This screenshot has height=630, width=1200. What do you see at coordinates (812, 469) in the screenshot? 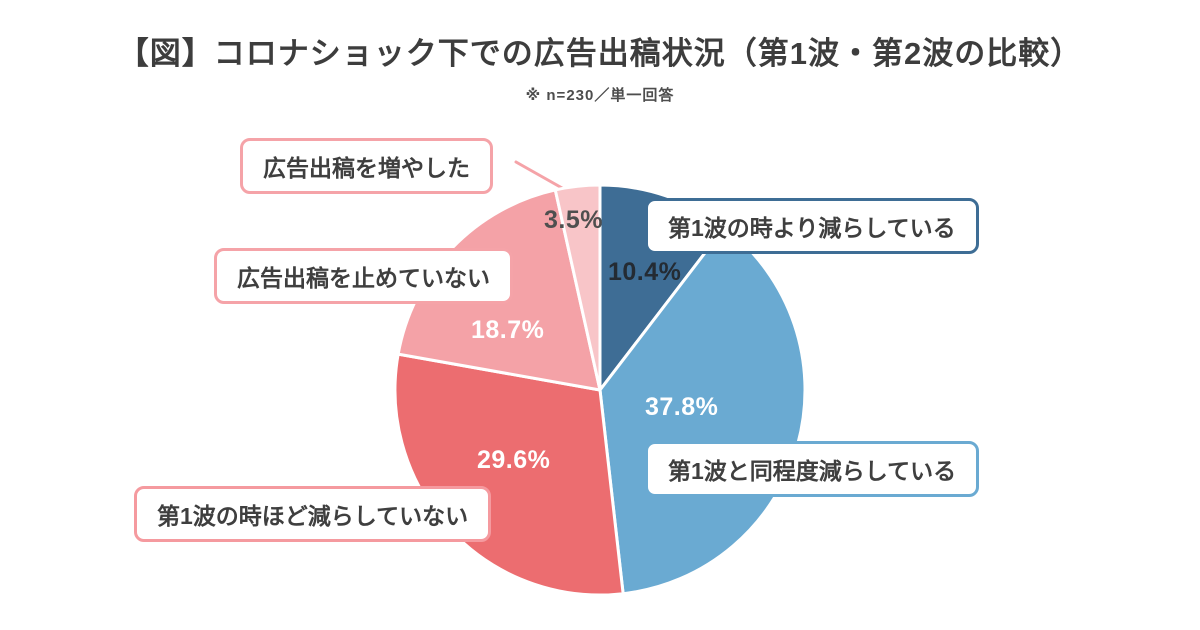
I see `callout-label-reduced-same-as-wave1: 第1波と同程度減らしている` at bounding box center [812, 469].